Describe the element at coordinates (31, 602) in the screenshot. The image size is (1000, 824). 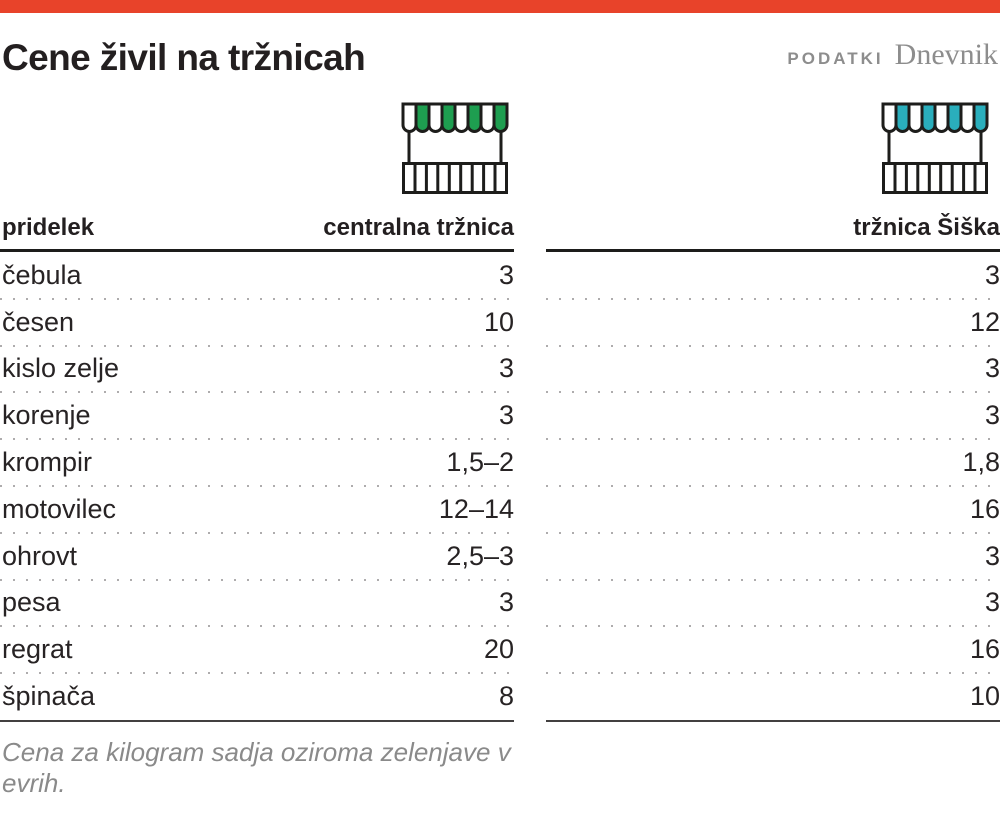
I see `row-label: pesa` at that location.